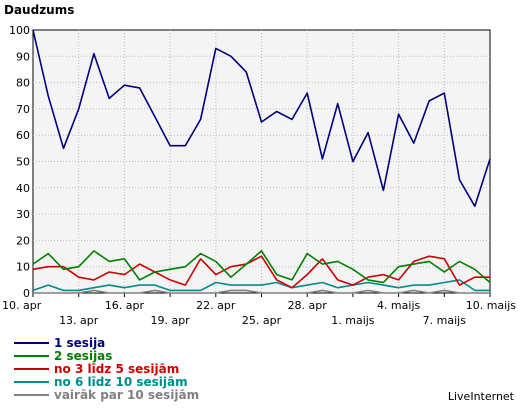 Image resolution: width=520 pixels, height=409 pixels. Describe the element at coordinates (262, 320) in the screenshot. I see `x-tick-label: 25. apr` at that location.